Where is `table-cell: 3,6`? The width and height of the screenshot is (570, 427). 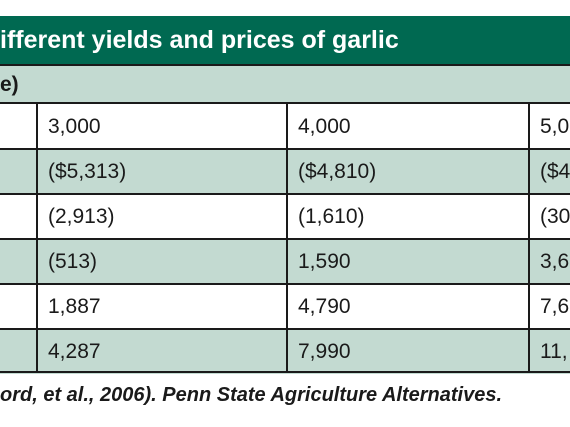 table-cell: 3,6 is located at coordinates (550, 261).